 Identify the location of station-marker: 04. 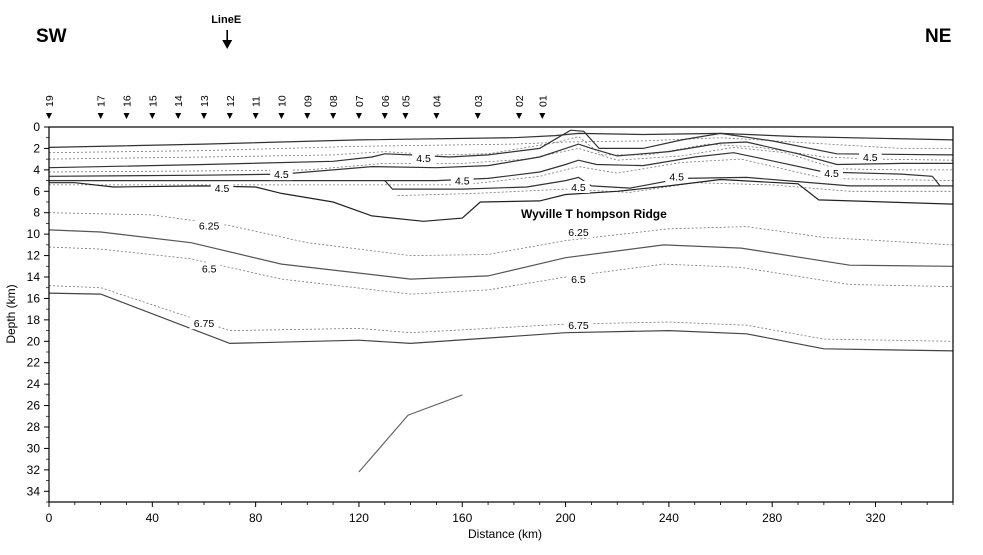
(437, 107).